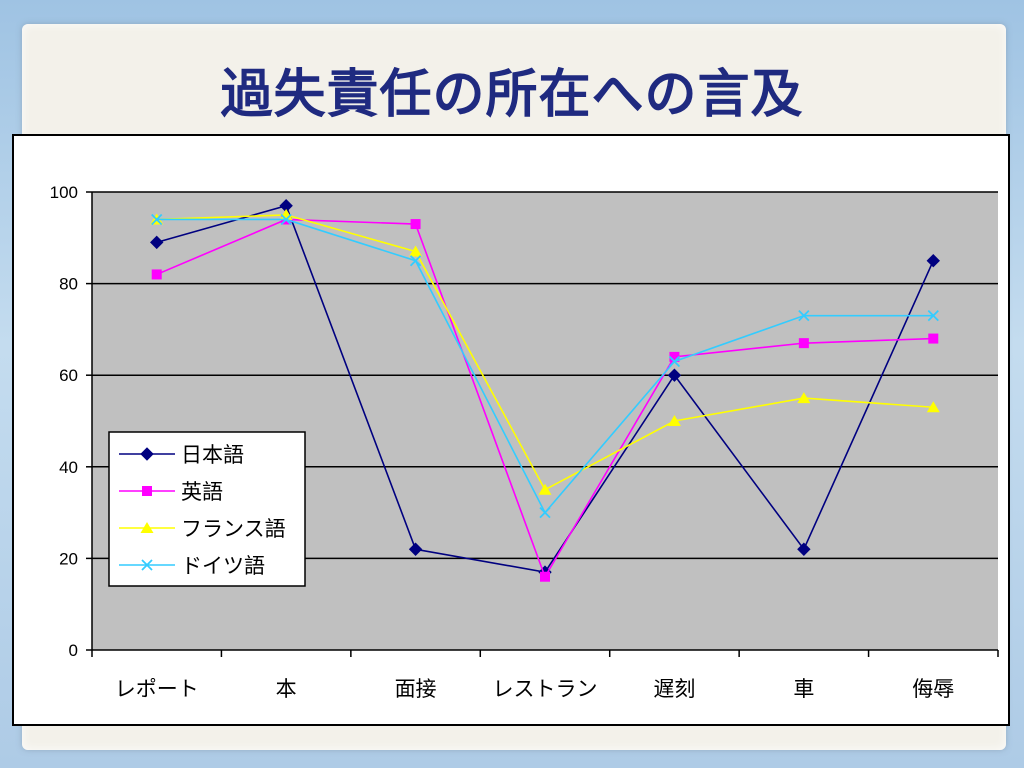 The image size is (1024, 768). Describe the element at coordinates (68, 558) in the screenshot. I see `y-tick-label: 20` at that location.